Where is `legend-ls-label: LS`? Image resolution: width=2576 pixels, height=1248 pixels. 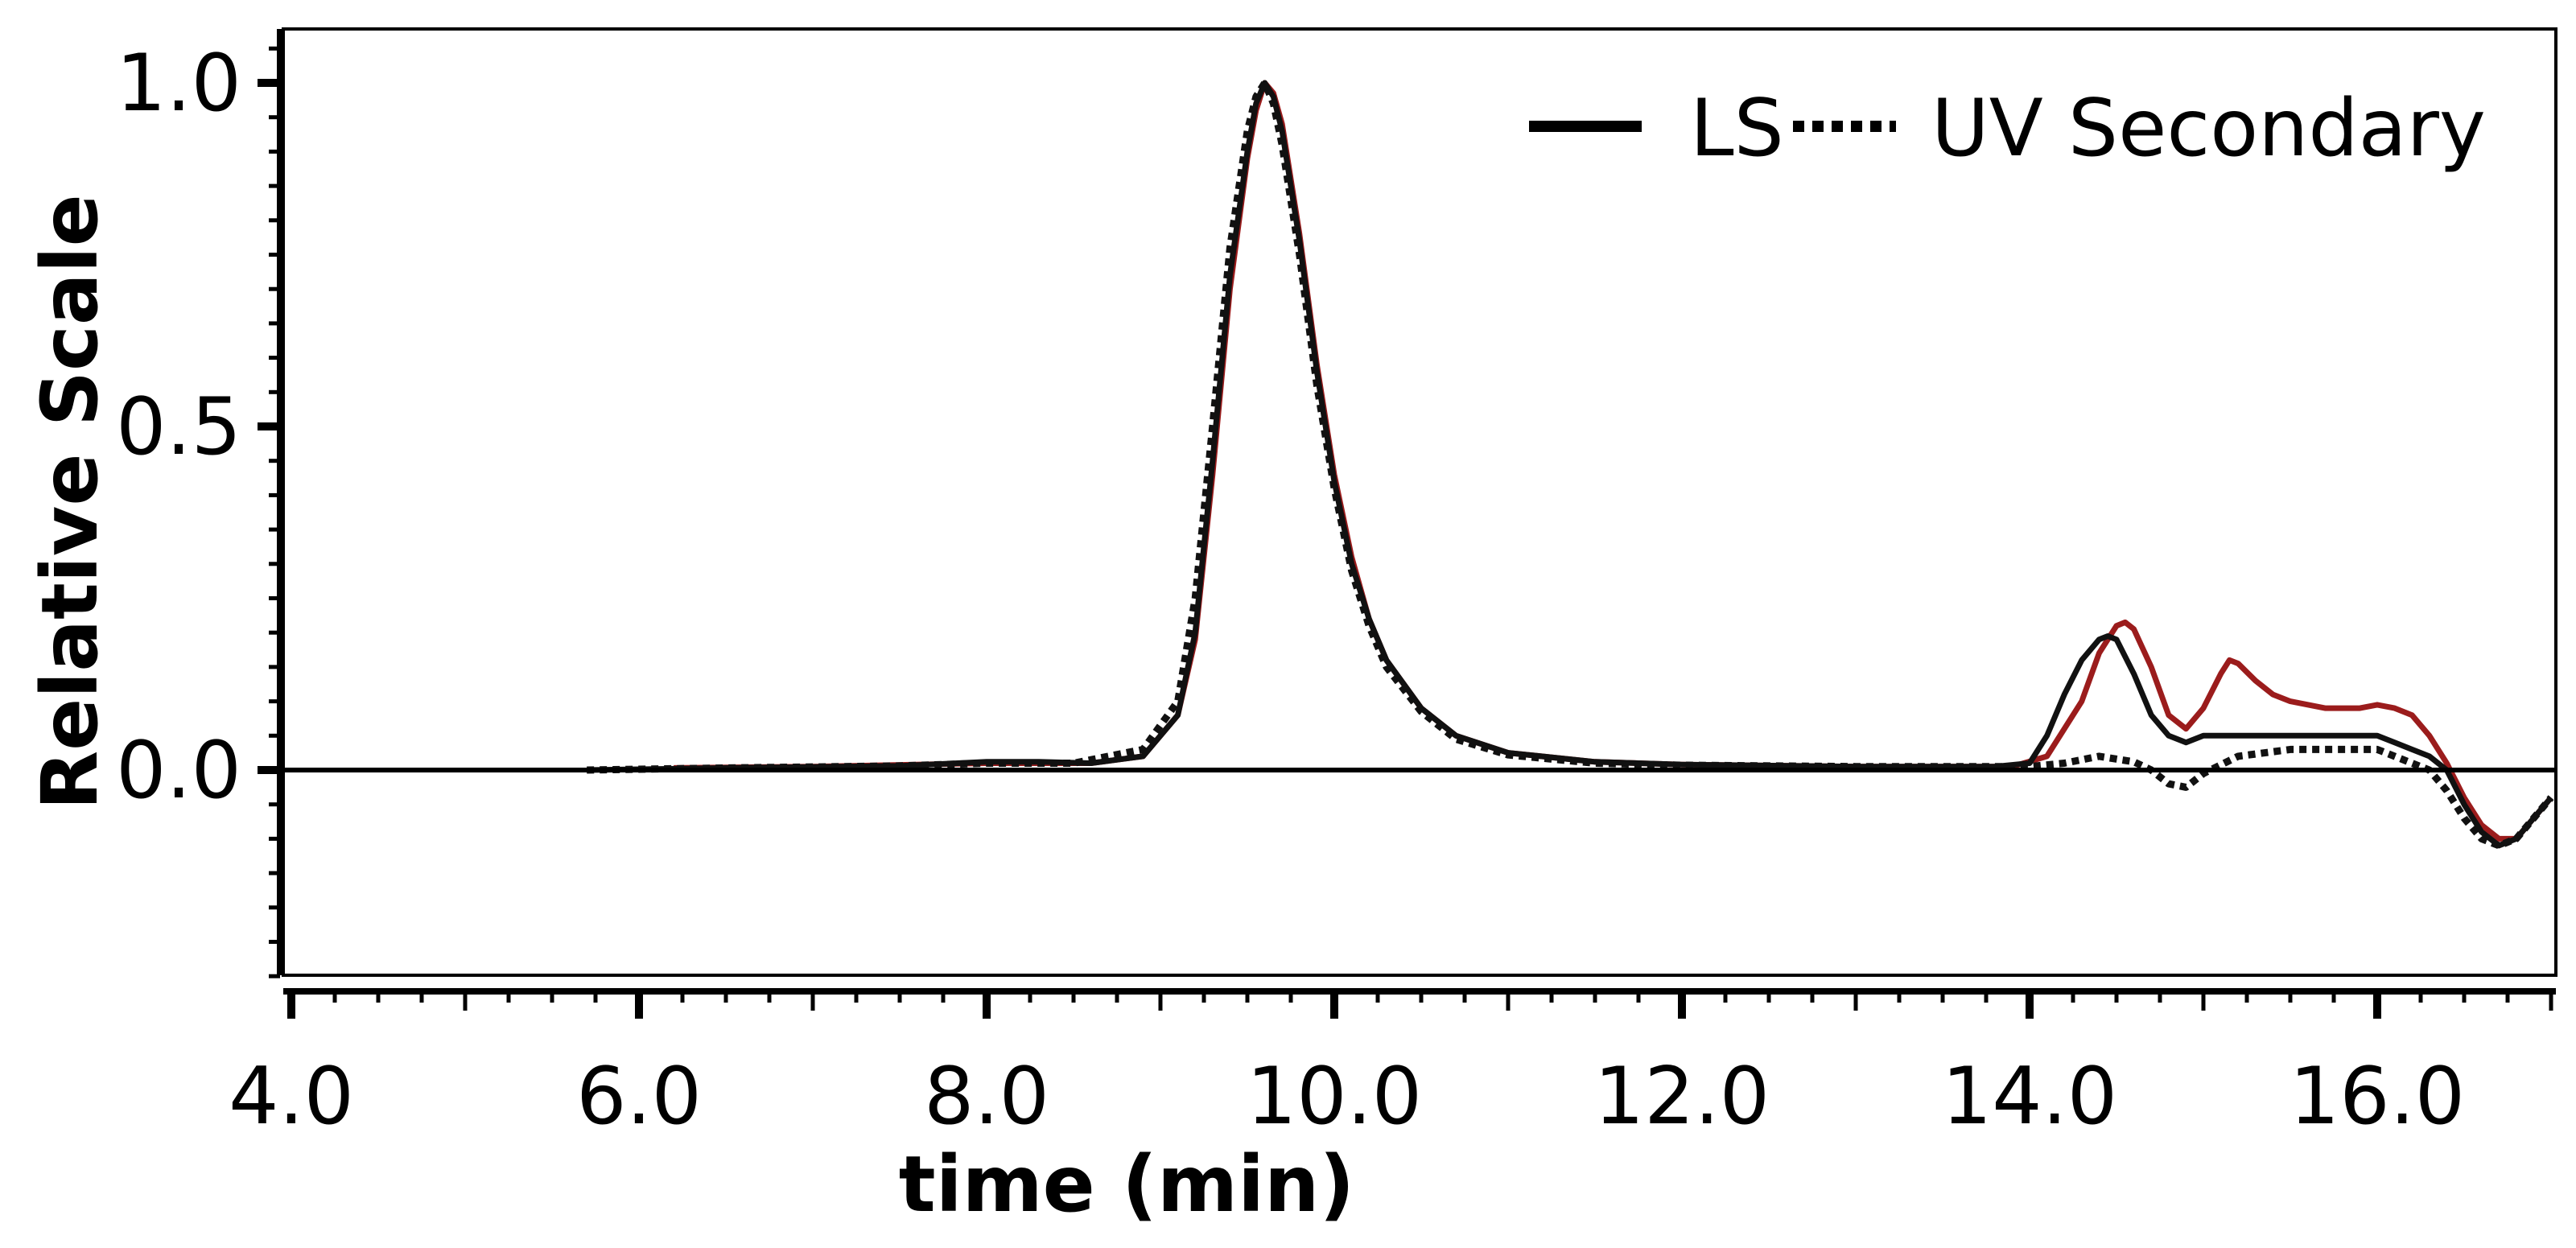 legend-ls-label: LS is located at coordinates (1737, 129).